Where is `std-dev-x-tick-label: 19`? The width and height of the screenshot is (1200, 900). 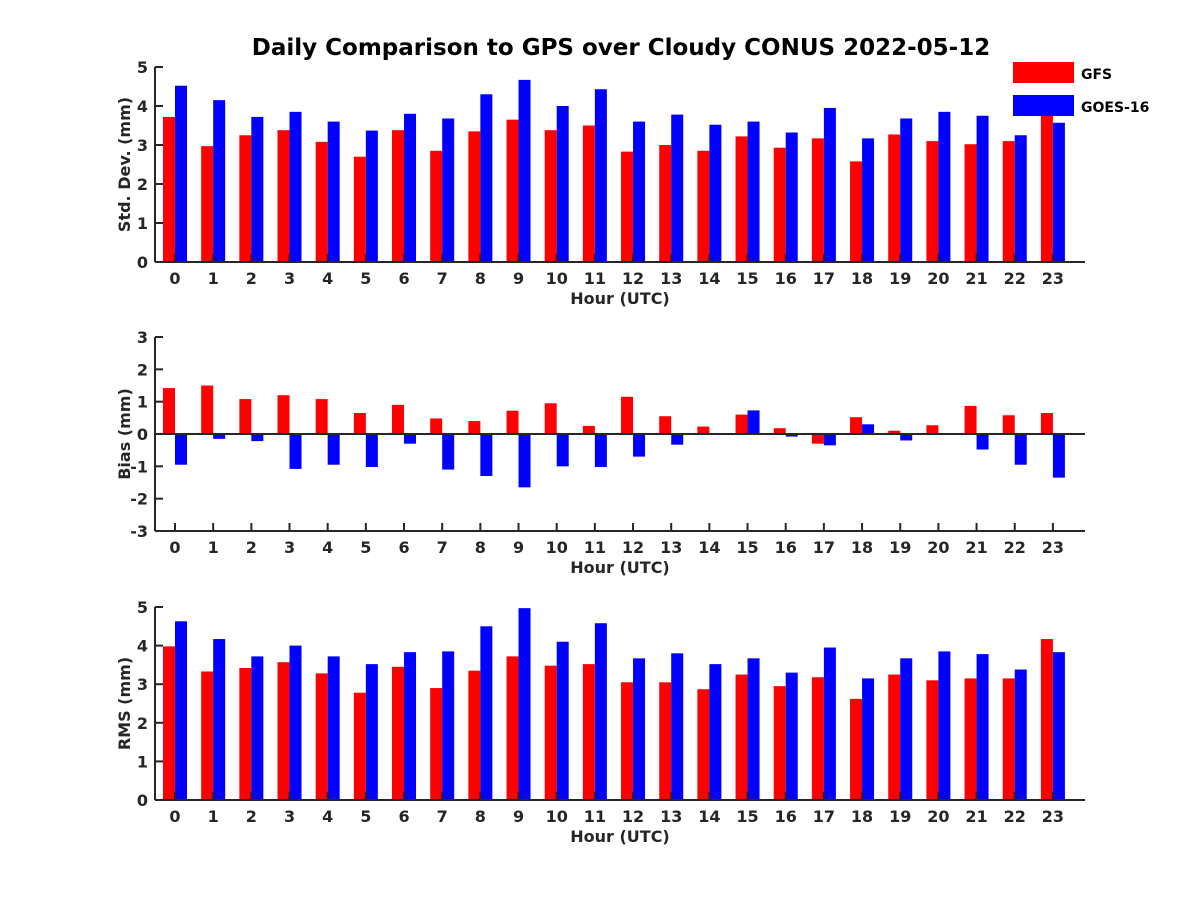
std-dev-x-tick-label: 19 is located at coordinates (900, 278).